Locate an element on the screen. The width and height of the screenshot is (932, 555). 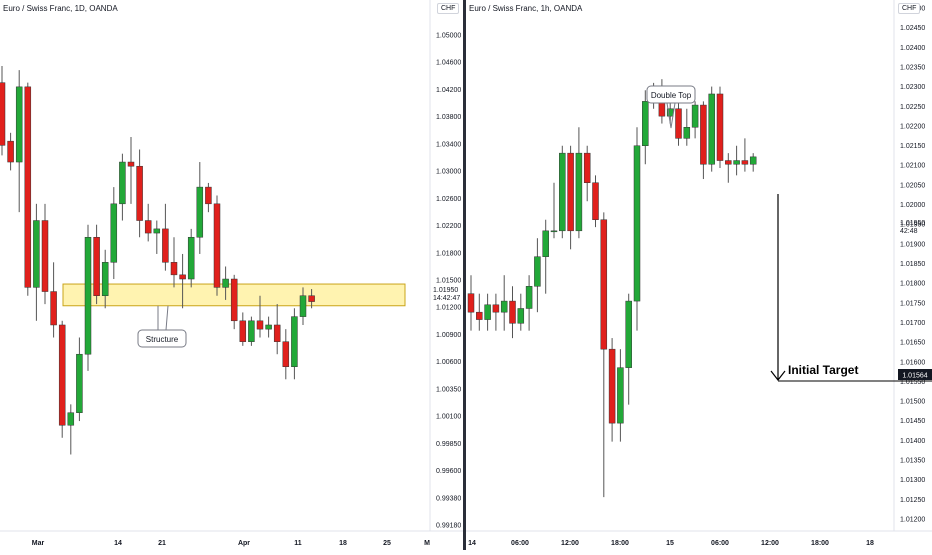
y-tick-label: 1.01550 is located at coordinates (912, 382).